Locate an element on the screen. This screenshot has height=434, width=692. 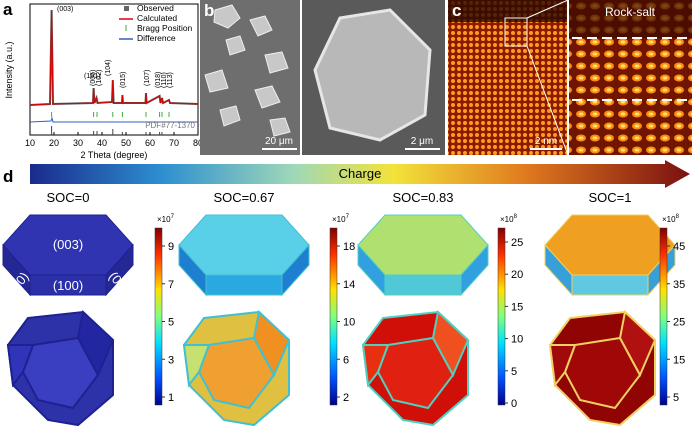
plot-frame is located at coordinates (114, 69).